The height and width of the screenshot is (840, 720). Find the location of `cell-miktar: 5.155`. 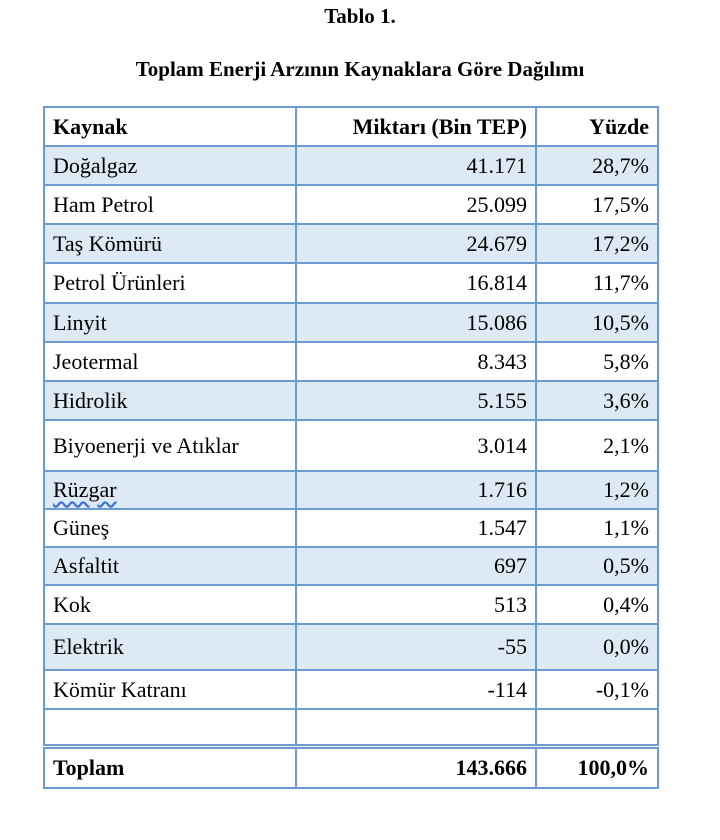

cell-miktar: 5.155 is located at coordinates (416, 400).